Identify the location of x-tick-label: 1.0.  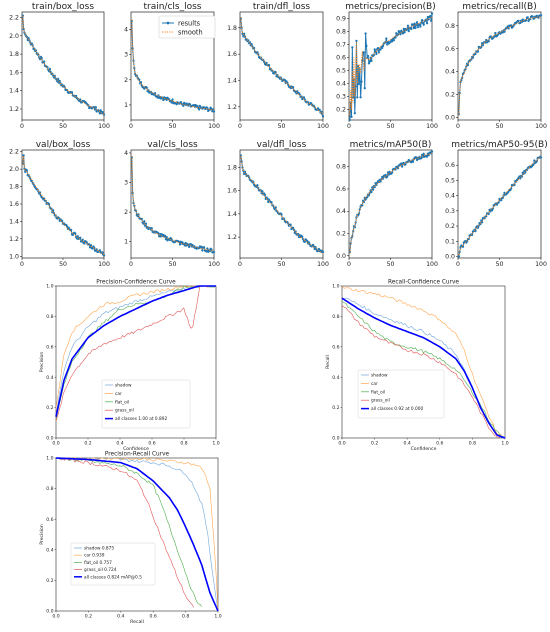
(215, 444).